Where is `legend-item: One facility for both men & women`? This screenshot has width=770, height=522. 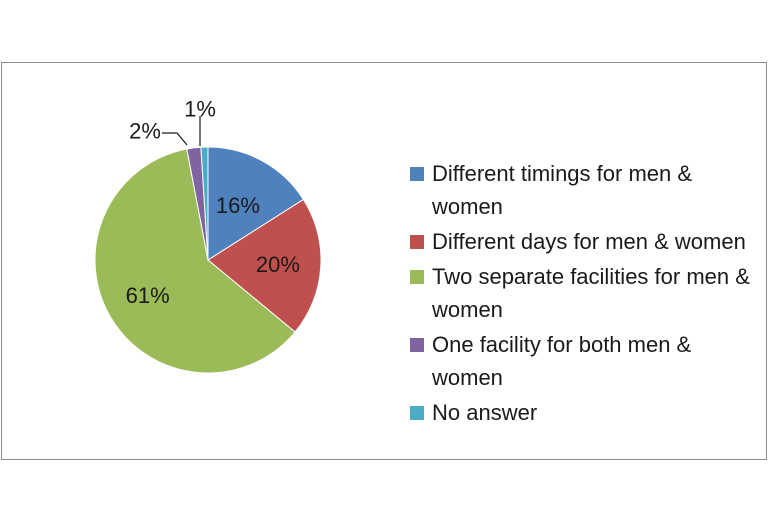 legend-item: One facility for both men & women is located at coordinates (585, 361).